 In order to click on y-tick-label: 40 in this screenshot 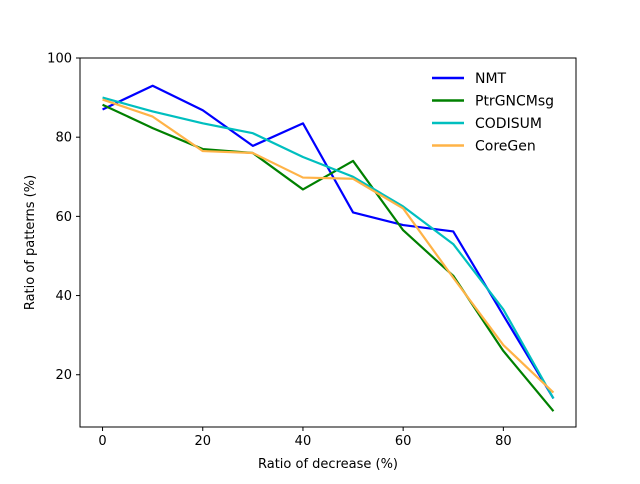, I will do `click(63, 296)`.